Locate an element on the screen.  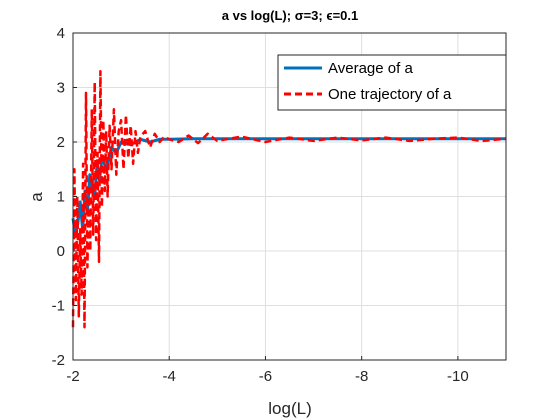
y-tick-label: 2 is located at coordinates (61, 142).